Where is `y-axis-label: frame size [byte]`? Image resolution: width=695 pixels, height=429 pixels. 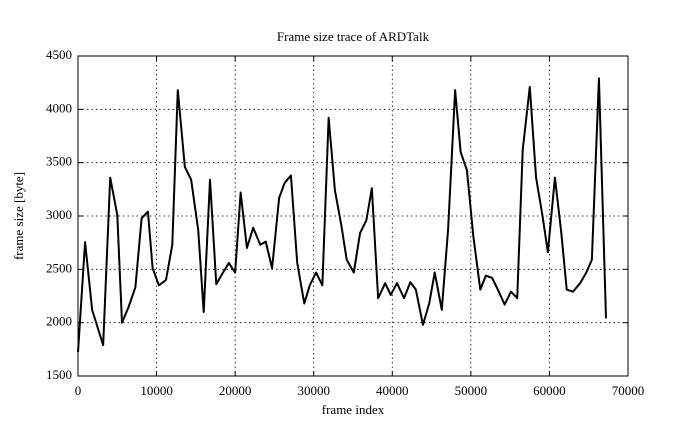
y-axis-label: frame size [byte] is located at coordinates (18, 216).